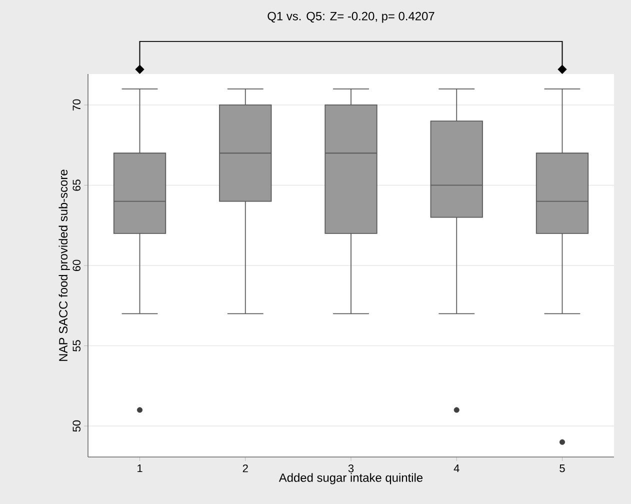 The height and width of the screenshot is (504, 631). I want to click on x-tick-label: 1, so click(140, 468).